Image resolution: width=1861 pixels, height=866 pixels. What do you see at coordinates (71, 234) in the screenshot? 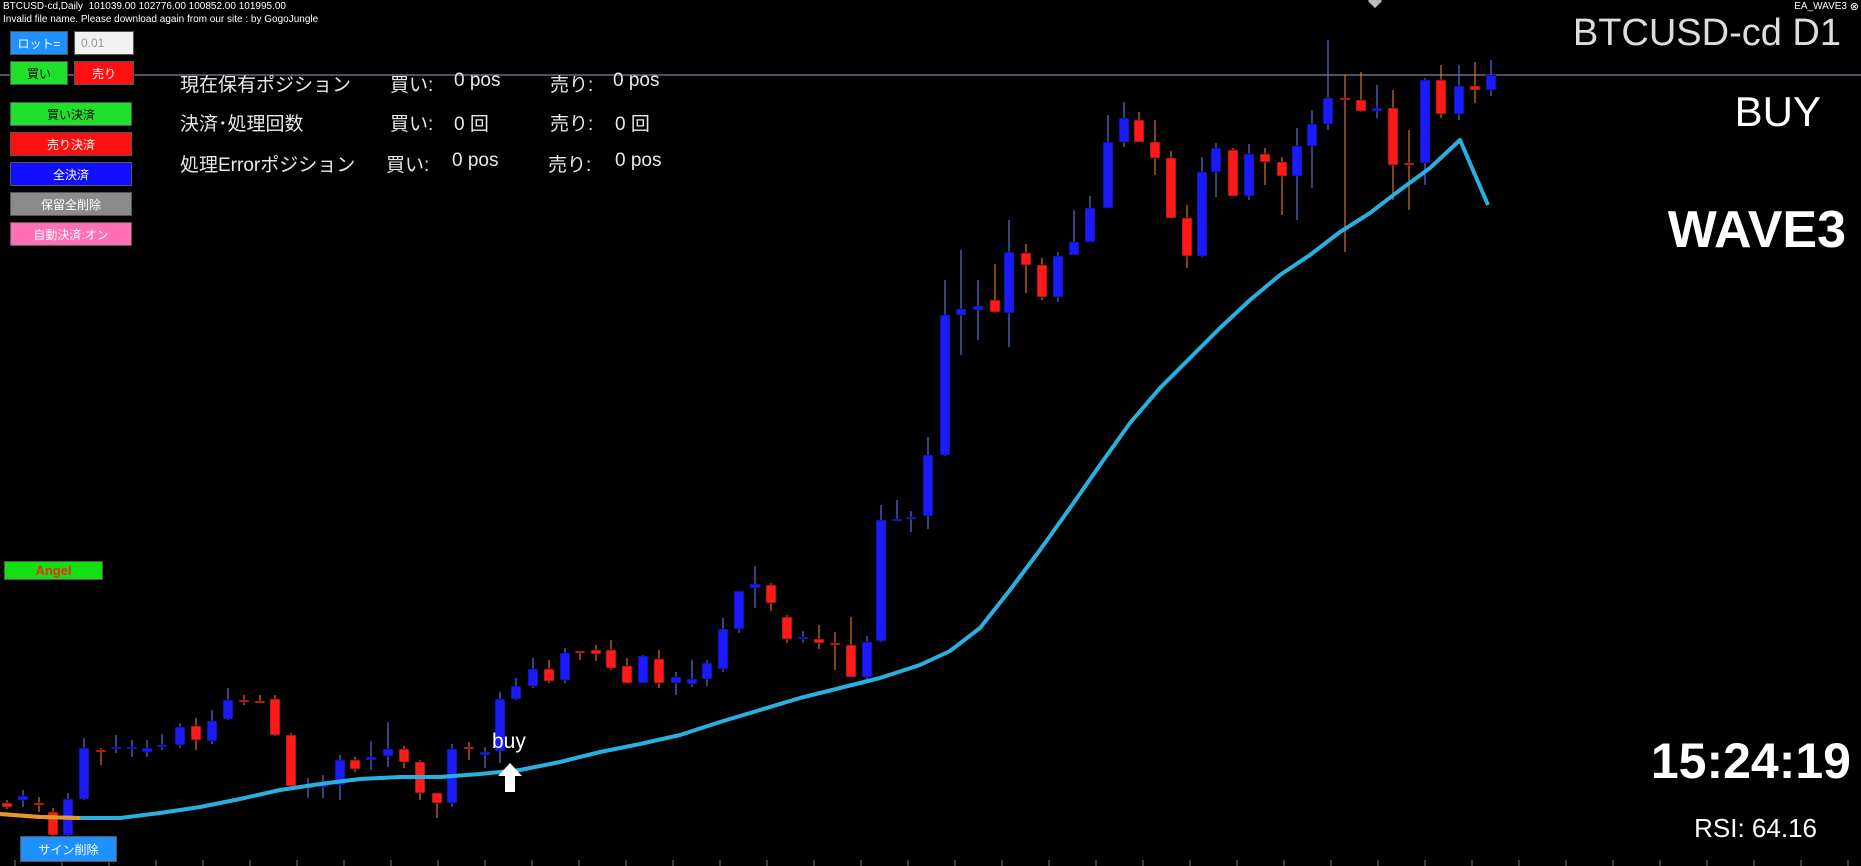
I see `auto-close-toggle: 自動決済:オン` at bounding box center [71, 234].